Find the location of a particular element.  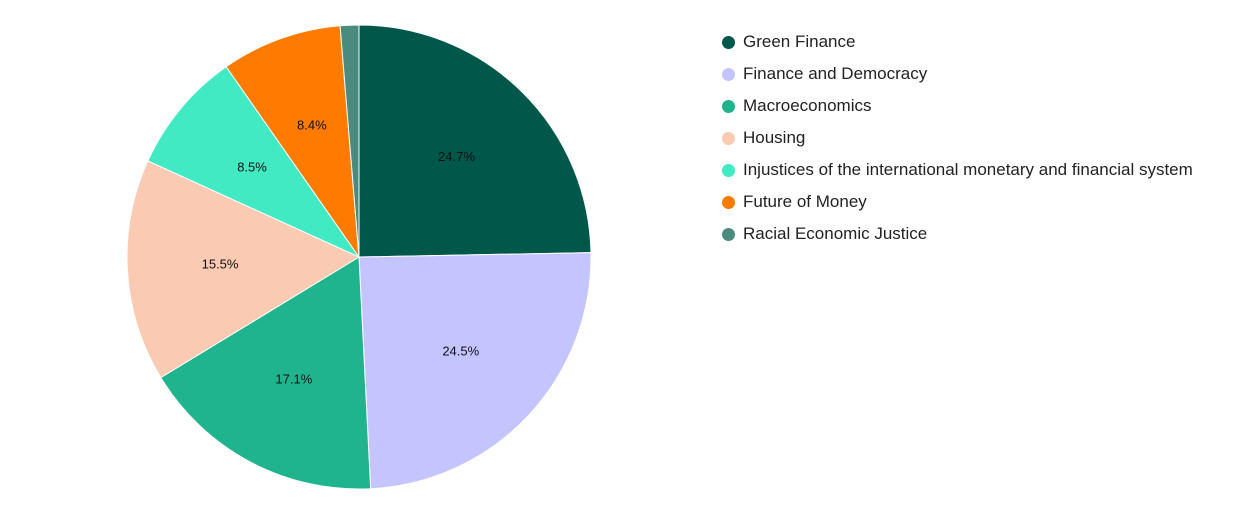

legend-item: Housing is located at coordinates (957, 138).